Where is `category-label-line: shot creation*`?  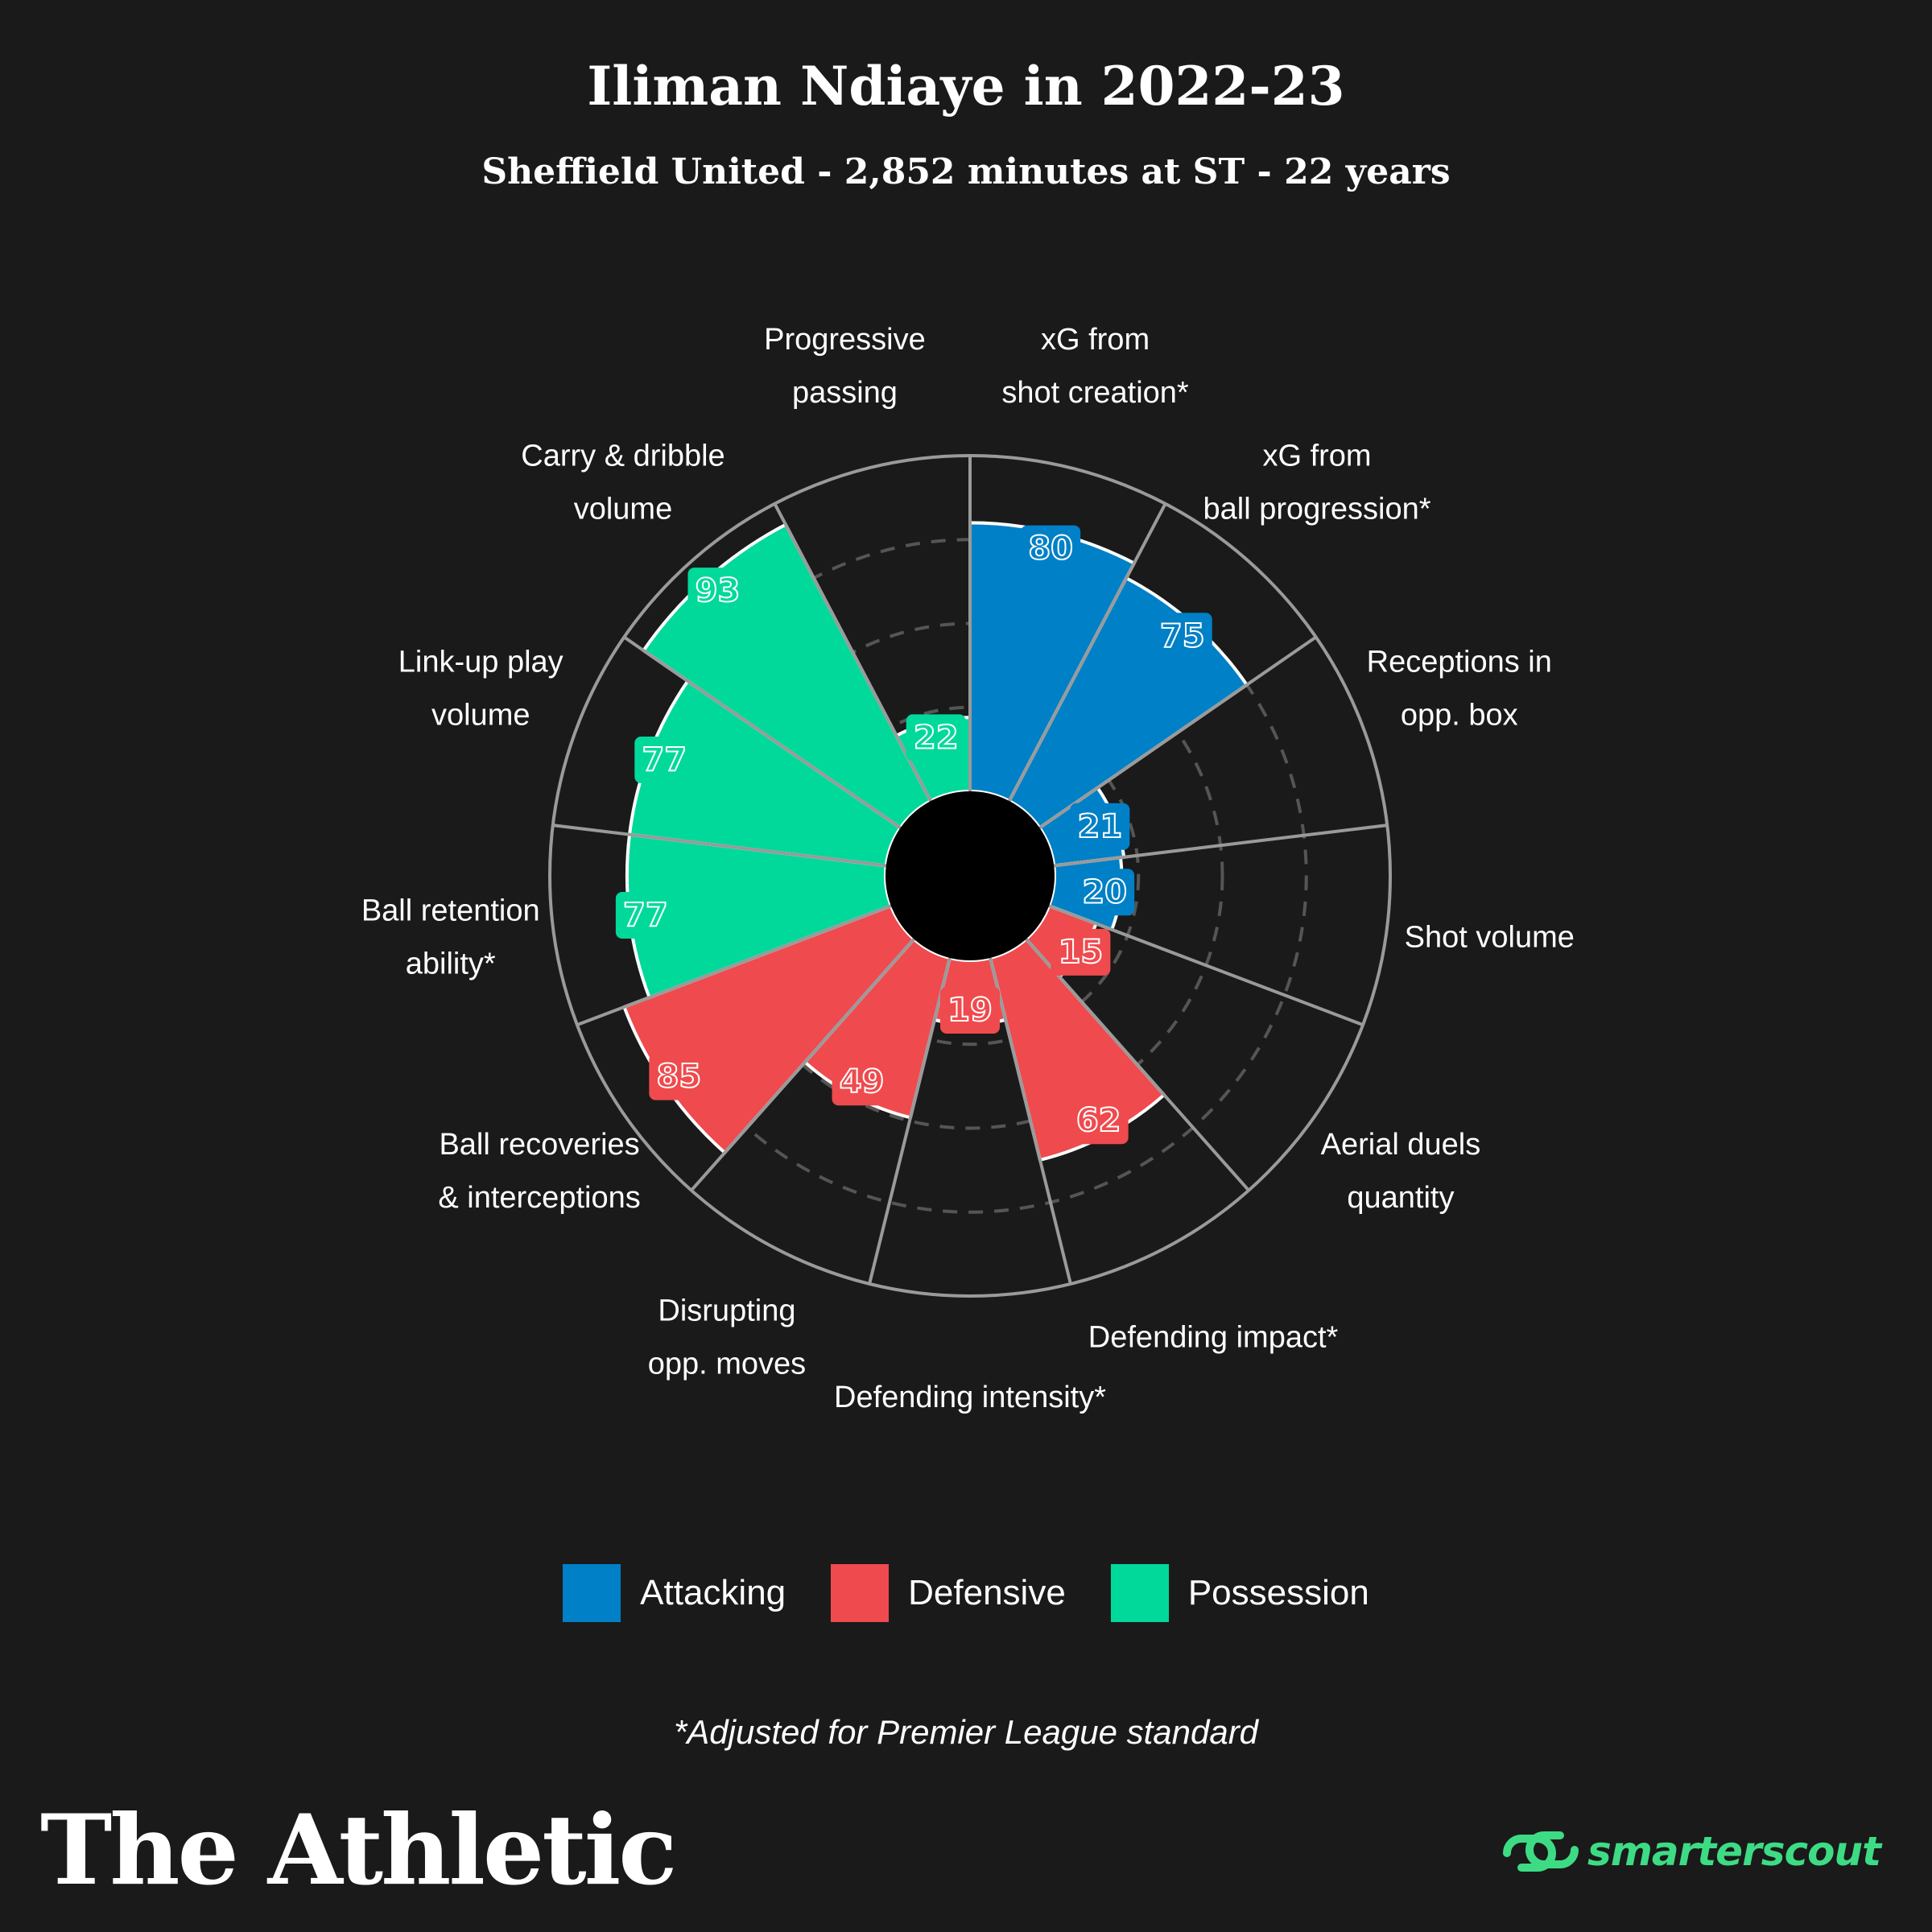
category-label-line: shot creation* is located at coordinates (1095, 393).